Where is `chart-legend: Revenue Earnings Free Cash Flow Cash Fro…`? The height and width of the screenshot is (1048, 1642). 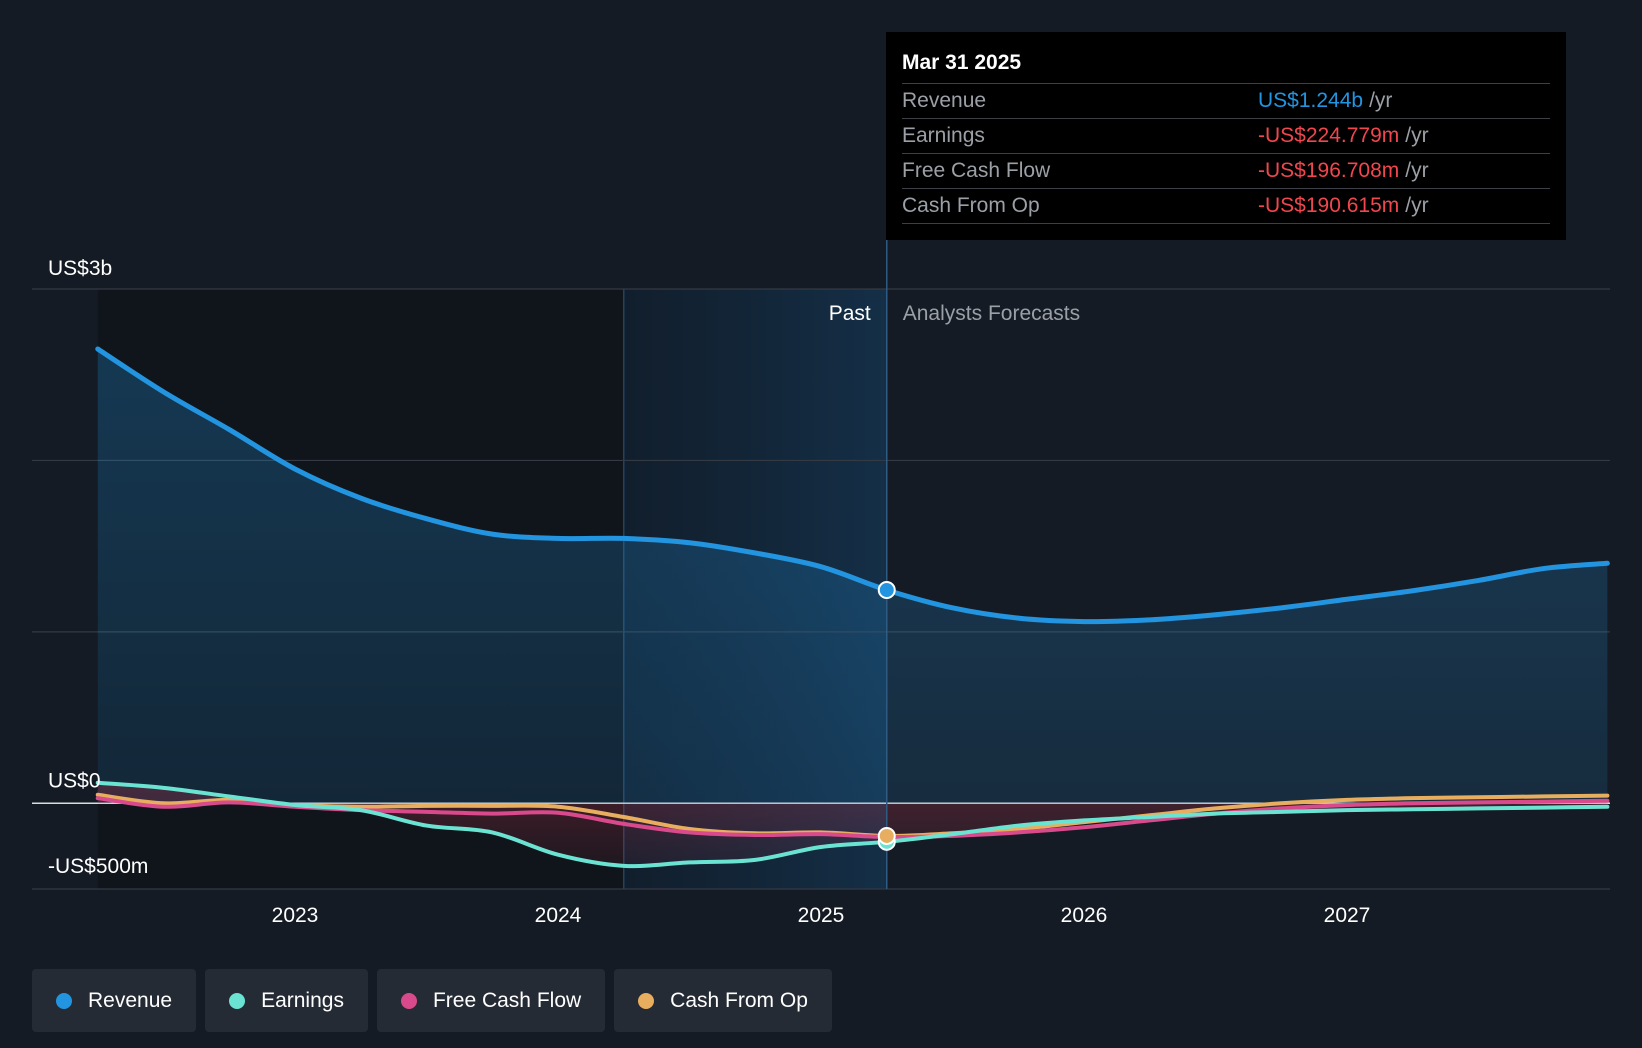
chart-legend: Revenue Earnings Free Cash Flow Cash Fro… is located at coordinates (432, 1000).